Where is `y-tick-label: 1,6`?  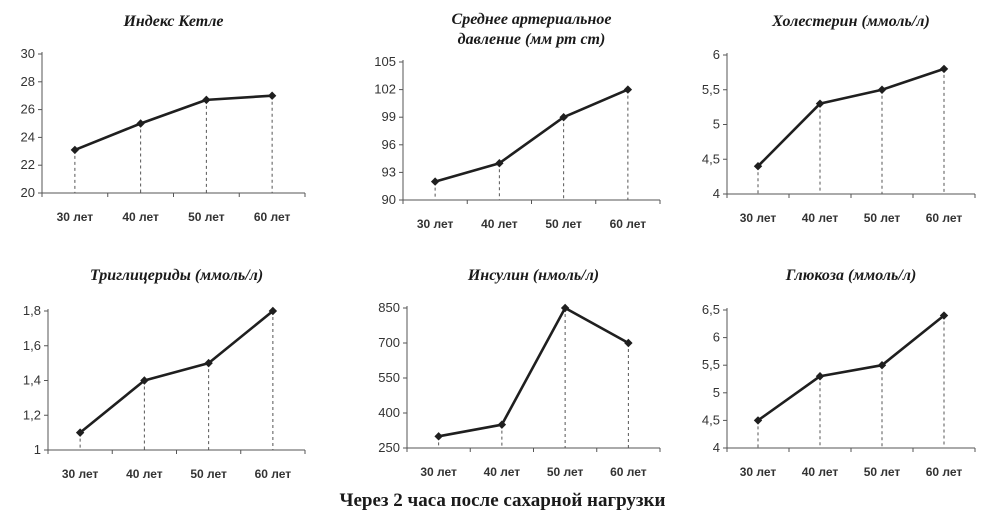 y-tick-label: 1,6 is located at coordinates (32, 345).